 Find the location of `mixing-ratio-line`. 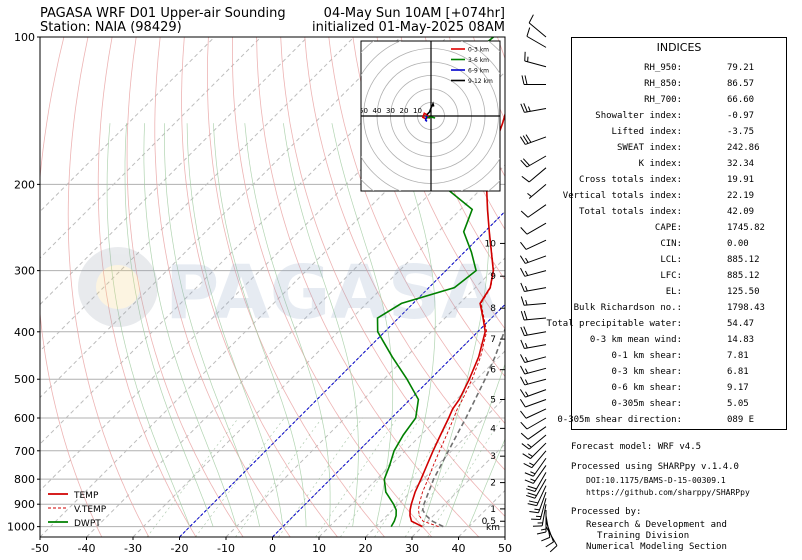

mixing-ratio-line is located at coordinates (320, 477).